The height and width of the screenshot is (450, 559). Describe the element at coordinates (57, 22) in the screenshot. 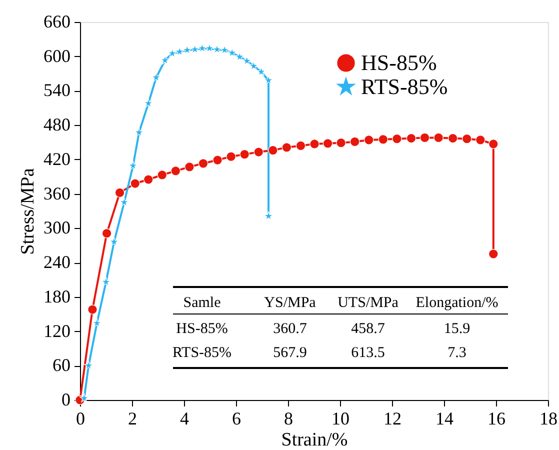

I see `y-tick-label: 660` at that location.